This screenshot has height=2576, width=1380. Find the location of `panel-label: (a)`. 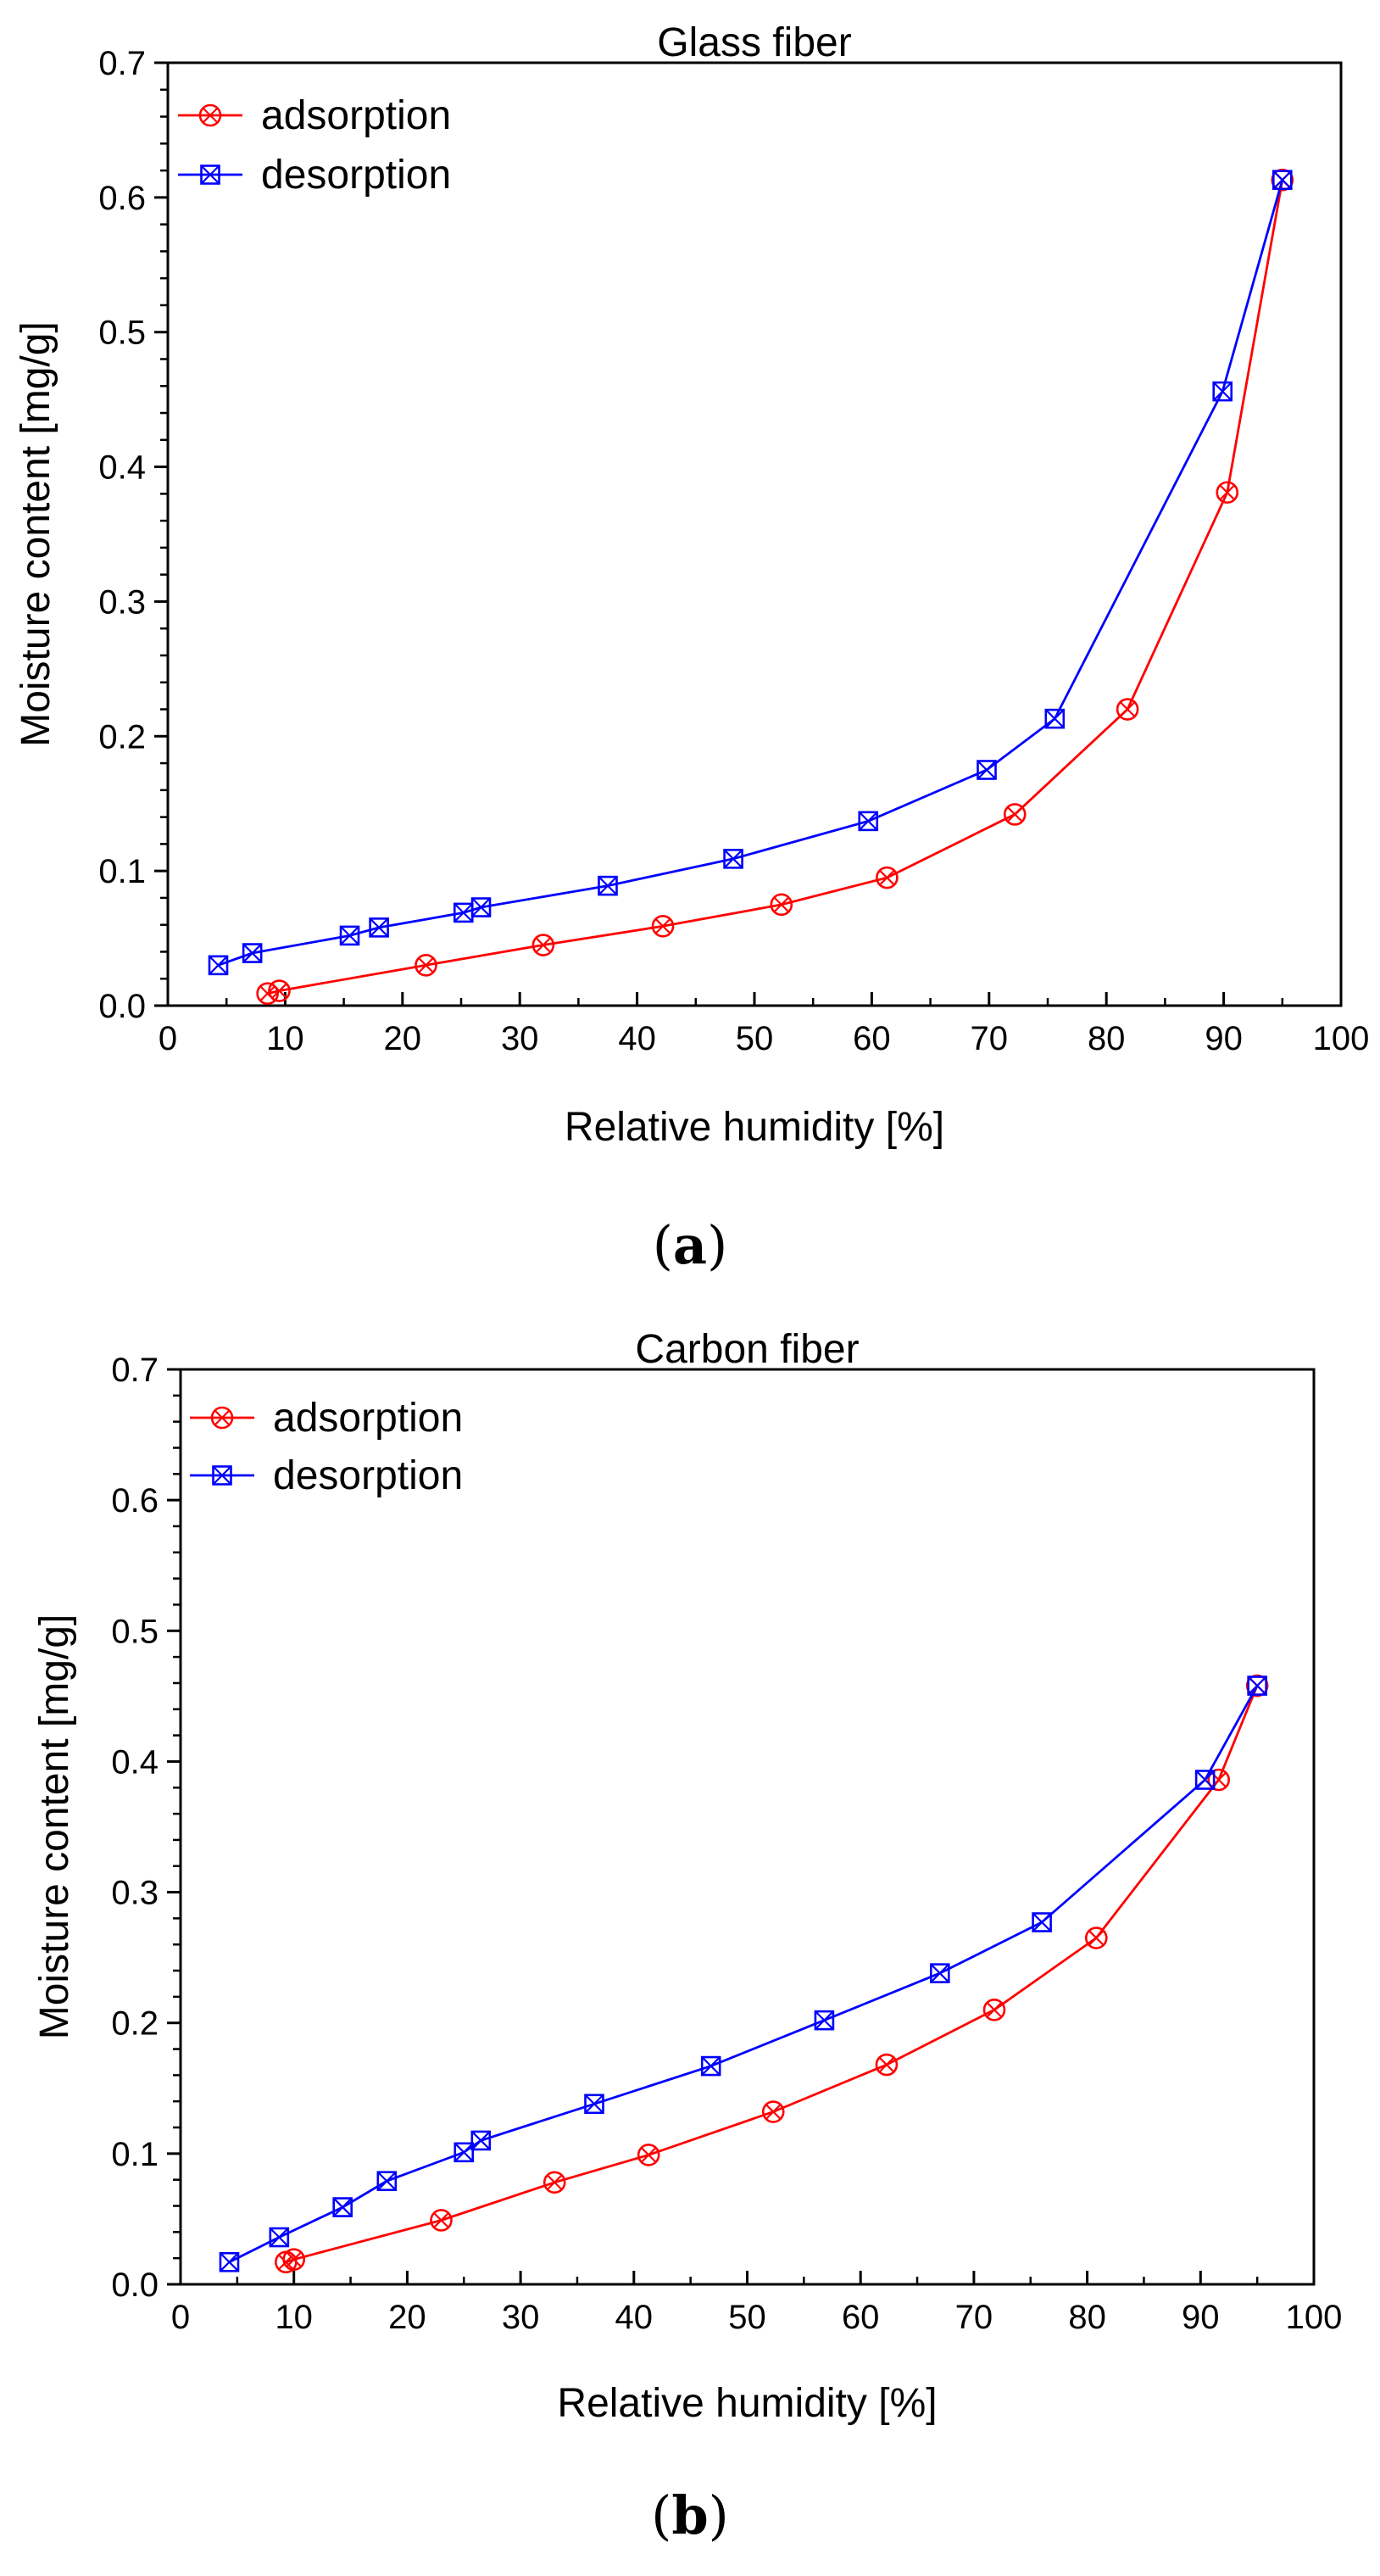

panel-label: (a) is located at coordinates (690, 1245).